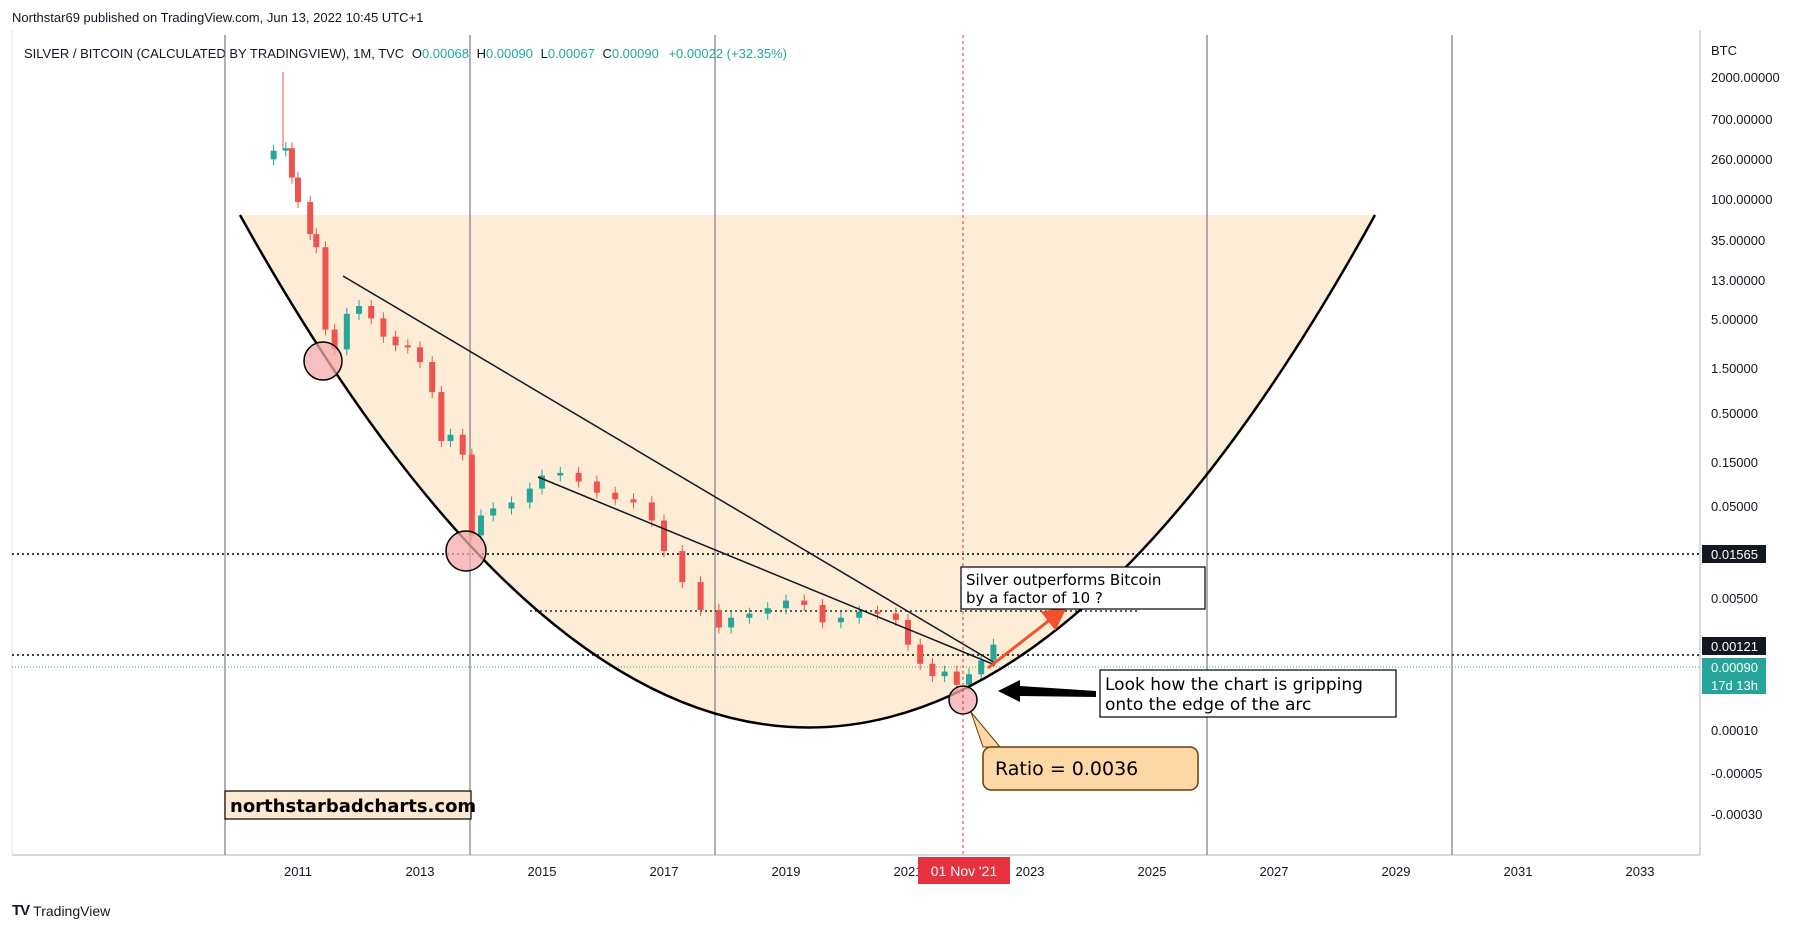  I want to click on crosshair-date-label: 01 Nov '21, so click(964, 871).